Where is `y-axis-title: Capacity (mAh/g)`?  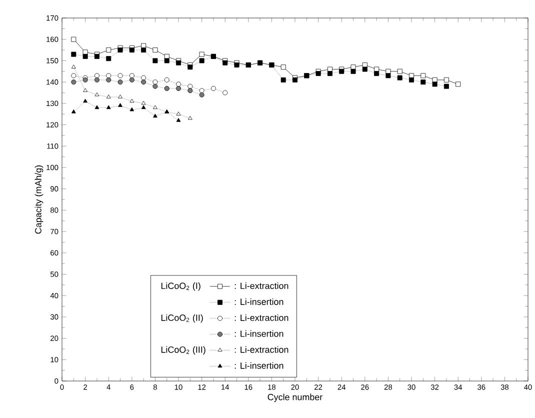
y-axis-title: Capacity (mAh/g) is located at coordinates (39, 199).